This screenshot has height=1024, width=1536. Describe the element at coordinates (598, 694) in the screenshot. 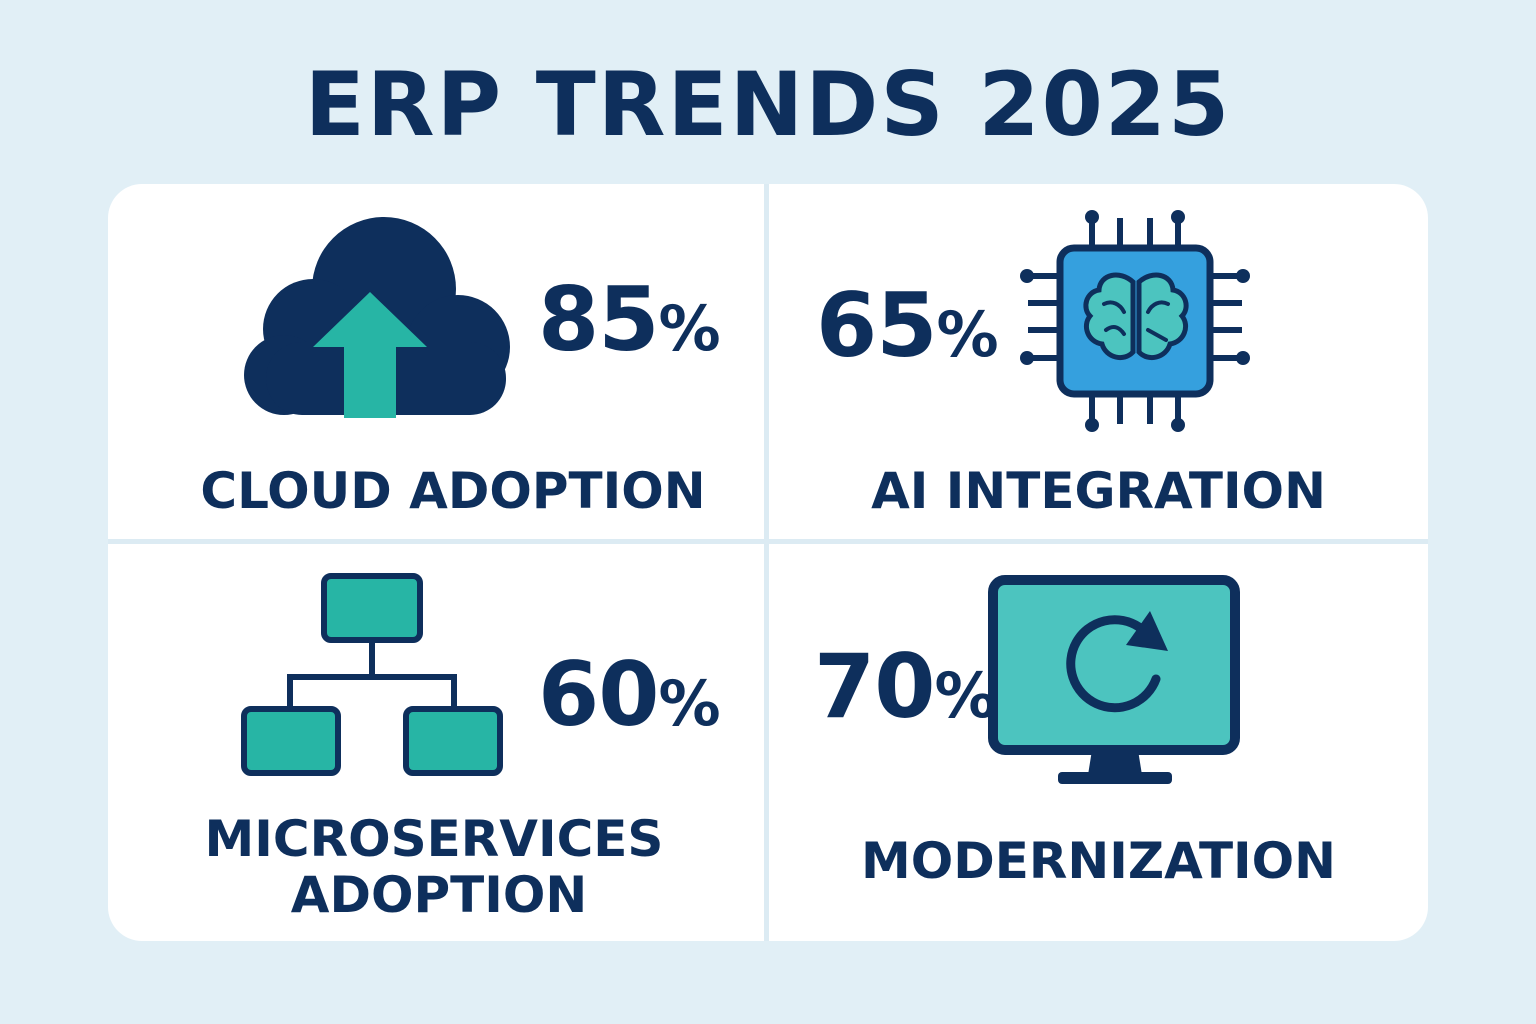

I see `value-number: 60` at that location.